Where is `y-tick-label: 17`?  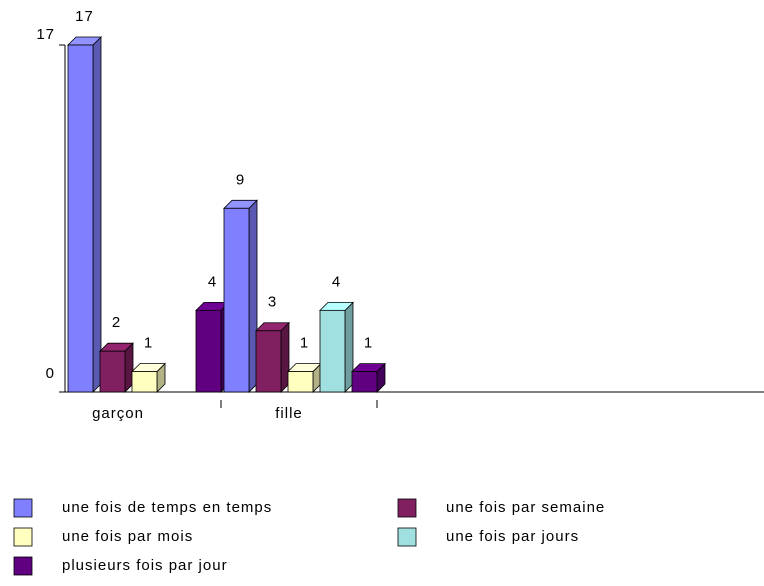
y-tick-label: 17 is located at coordinates (45, 34).